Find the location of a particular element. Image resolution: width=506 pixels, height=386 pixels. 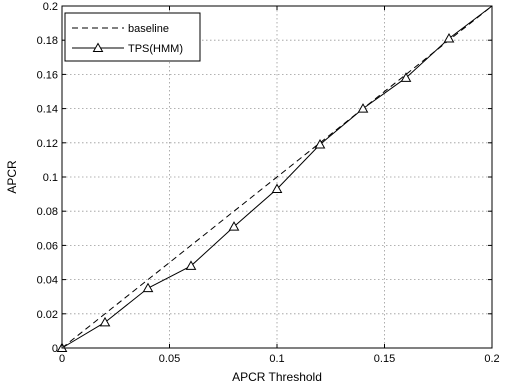

x-tick-label: 0 is located at coordinates (62, 359).